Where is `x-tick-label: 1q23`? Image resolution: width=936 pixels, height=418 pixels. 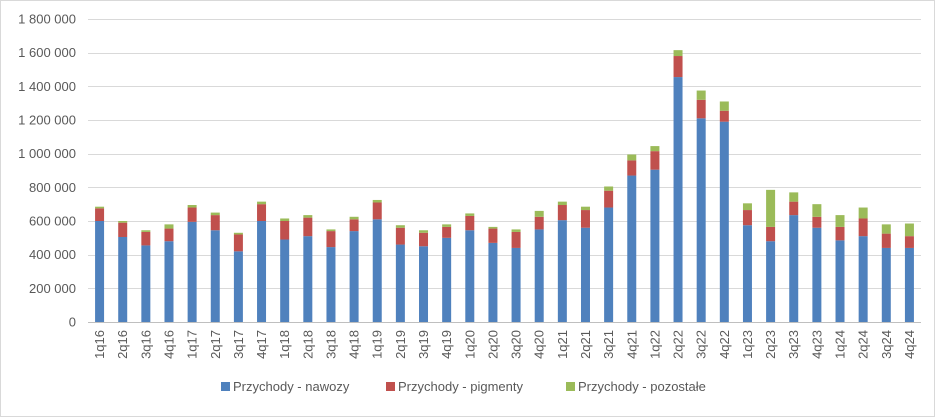
x-tick-label: 1q23 is located at coordinates (747, 344).